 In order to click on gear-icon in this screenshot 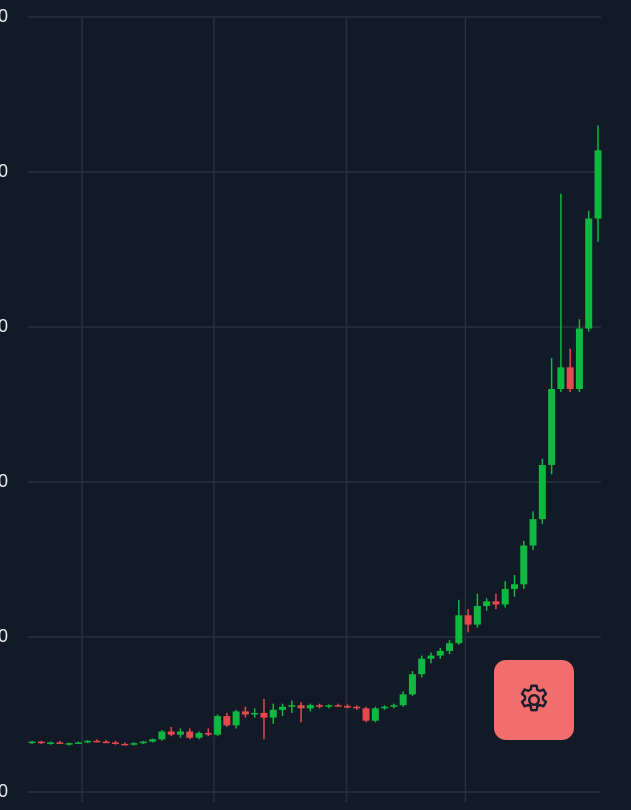, I will do `click(534, 698)`.